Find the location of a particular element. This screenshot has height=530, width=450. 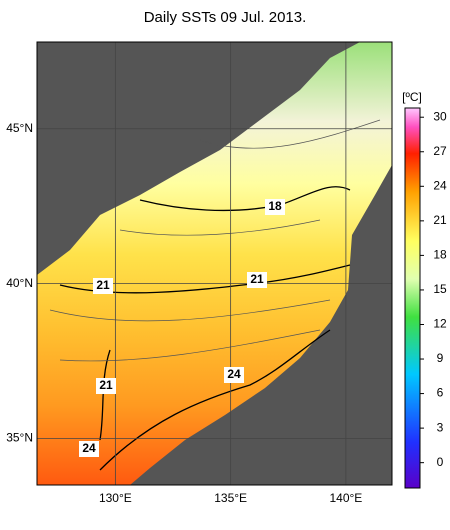

lon-tick-label: 140°E is located at coordinates (345, 498).